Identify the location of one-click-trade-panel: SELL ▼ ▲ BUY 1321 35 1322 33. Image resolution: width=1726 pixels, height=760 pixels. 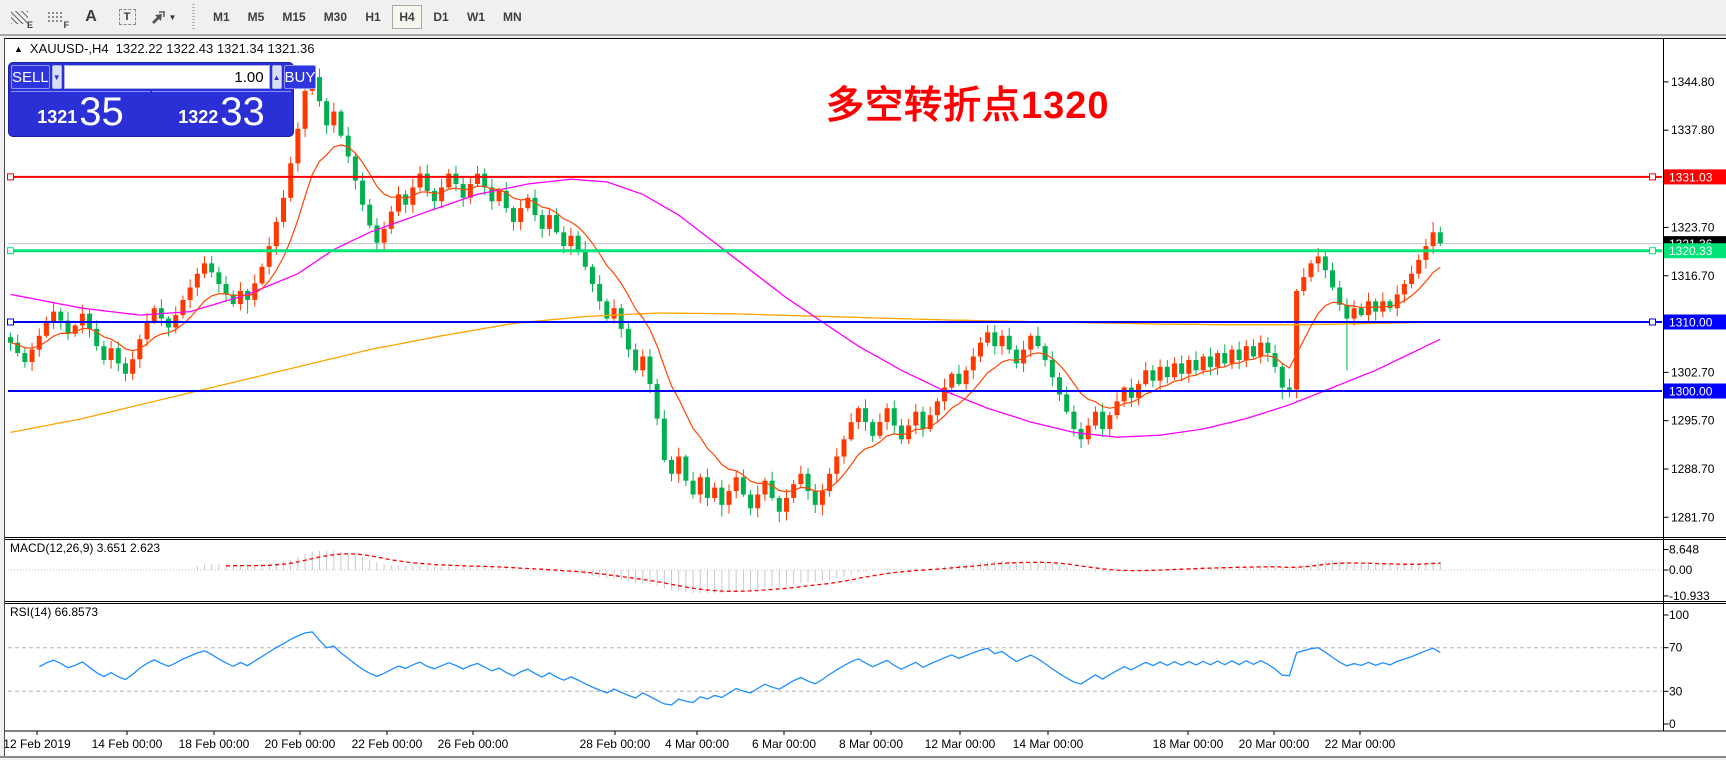
(162, 99).